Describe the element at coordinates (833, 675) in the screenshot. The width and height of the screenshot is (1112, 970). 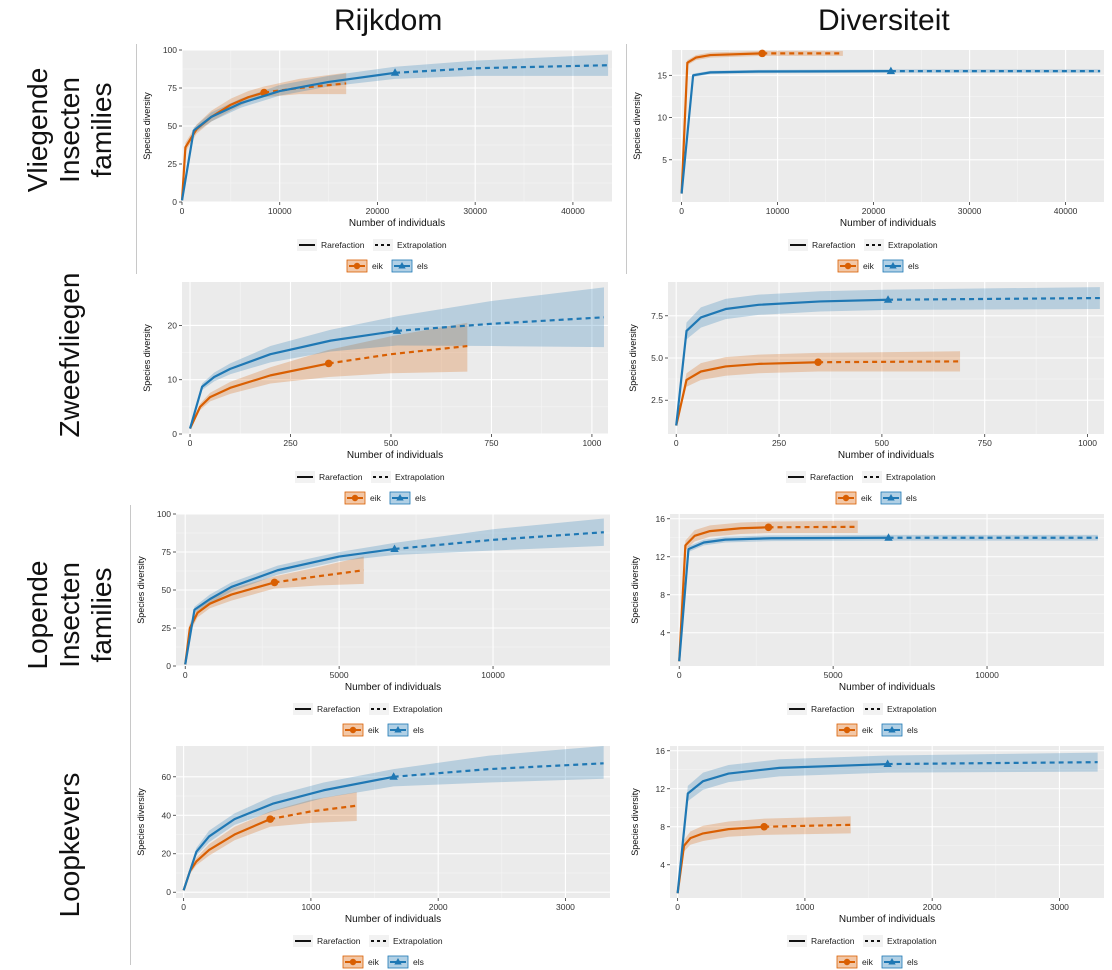
I see `x-tick-label: 5000` at that location.